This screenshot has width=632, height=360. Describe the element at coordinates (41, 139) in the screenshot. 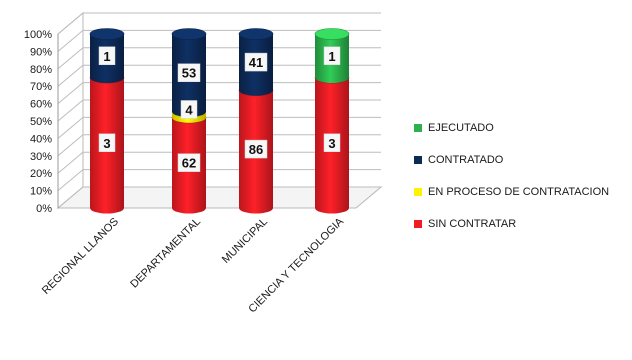

I see `y-tick-label: 40%` at that location.